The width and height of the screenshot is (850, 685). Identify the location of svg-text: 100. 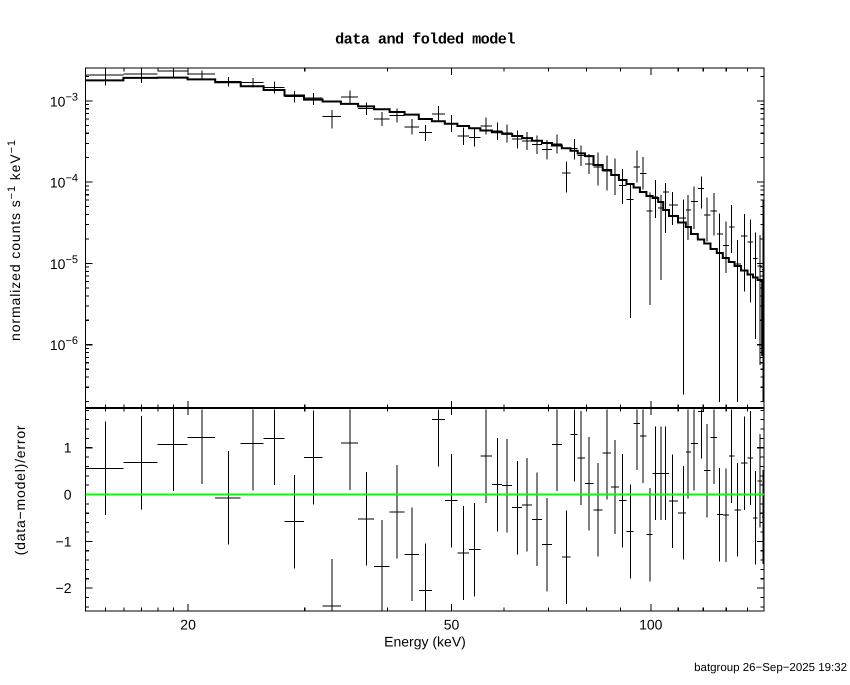
(651, 625).